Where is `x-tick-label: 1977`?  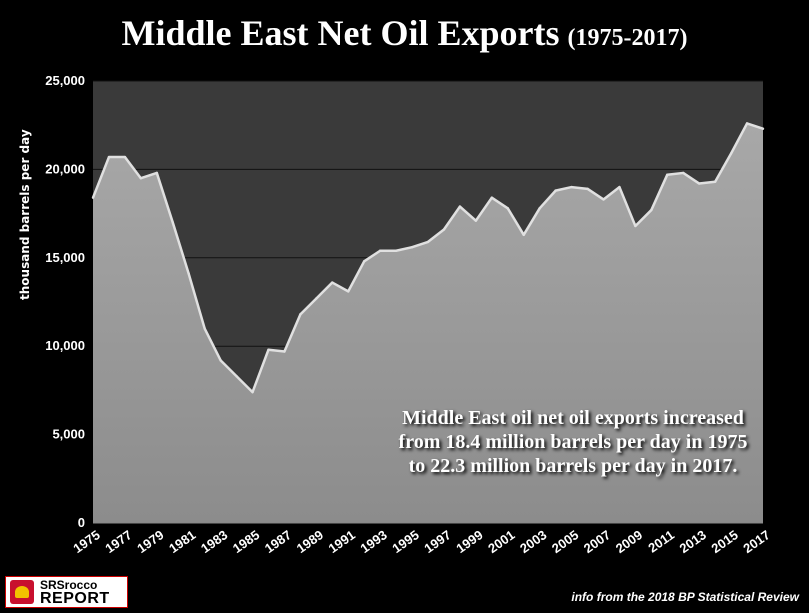 x-tick-label: 1977 is located at coordinates (118, 541).